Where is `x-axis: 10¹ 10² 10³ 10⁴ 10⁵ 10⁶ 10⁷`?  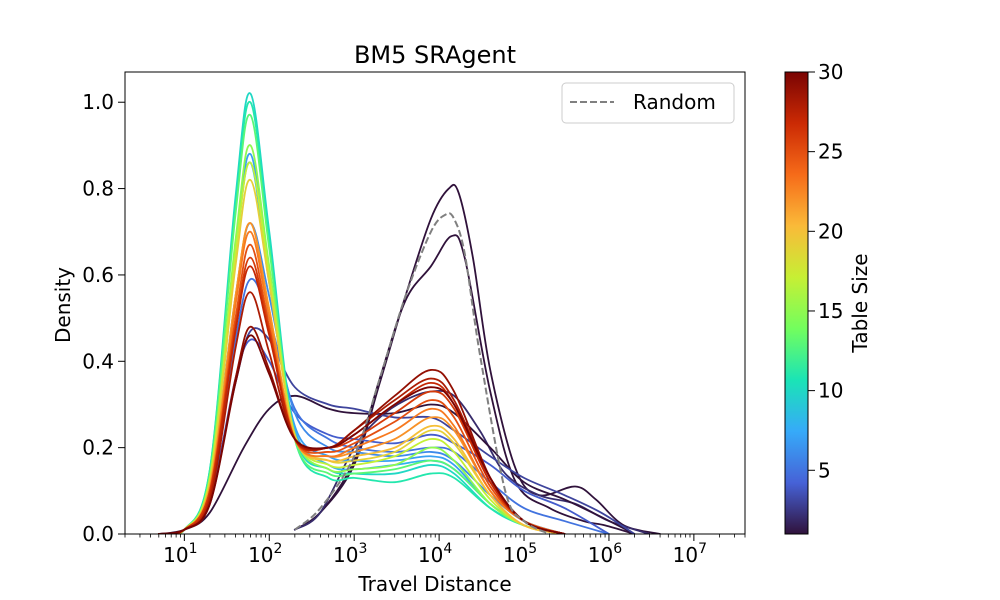 x-axis: 10¹ 10² 10³ 10⁴ 10⁵ 10⁶ 10⁷ is located at coordinates (435, 550).